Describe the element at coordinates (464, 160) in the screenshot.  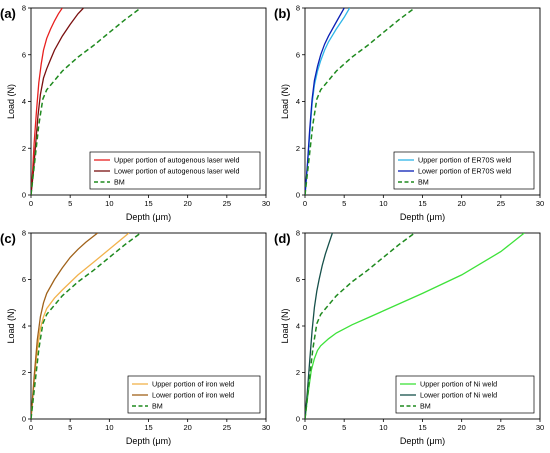
I see `legend-label: Upper portion of ER70S weld` at that location.